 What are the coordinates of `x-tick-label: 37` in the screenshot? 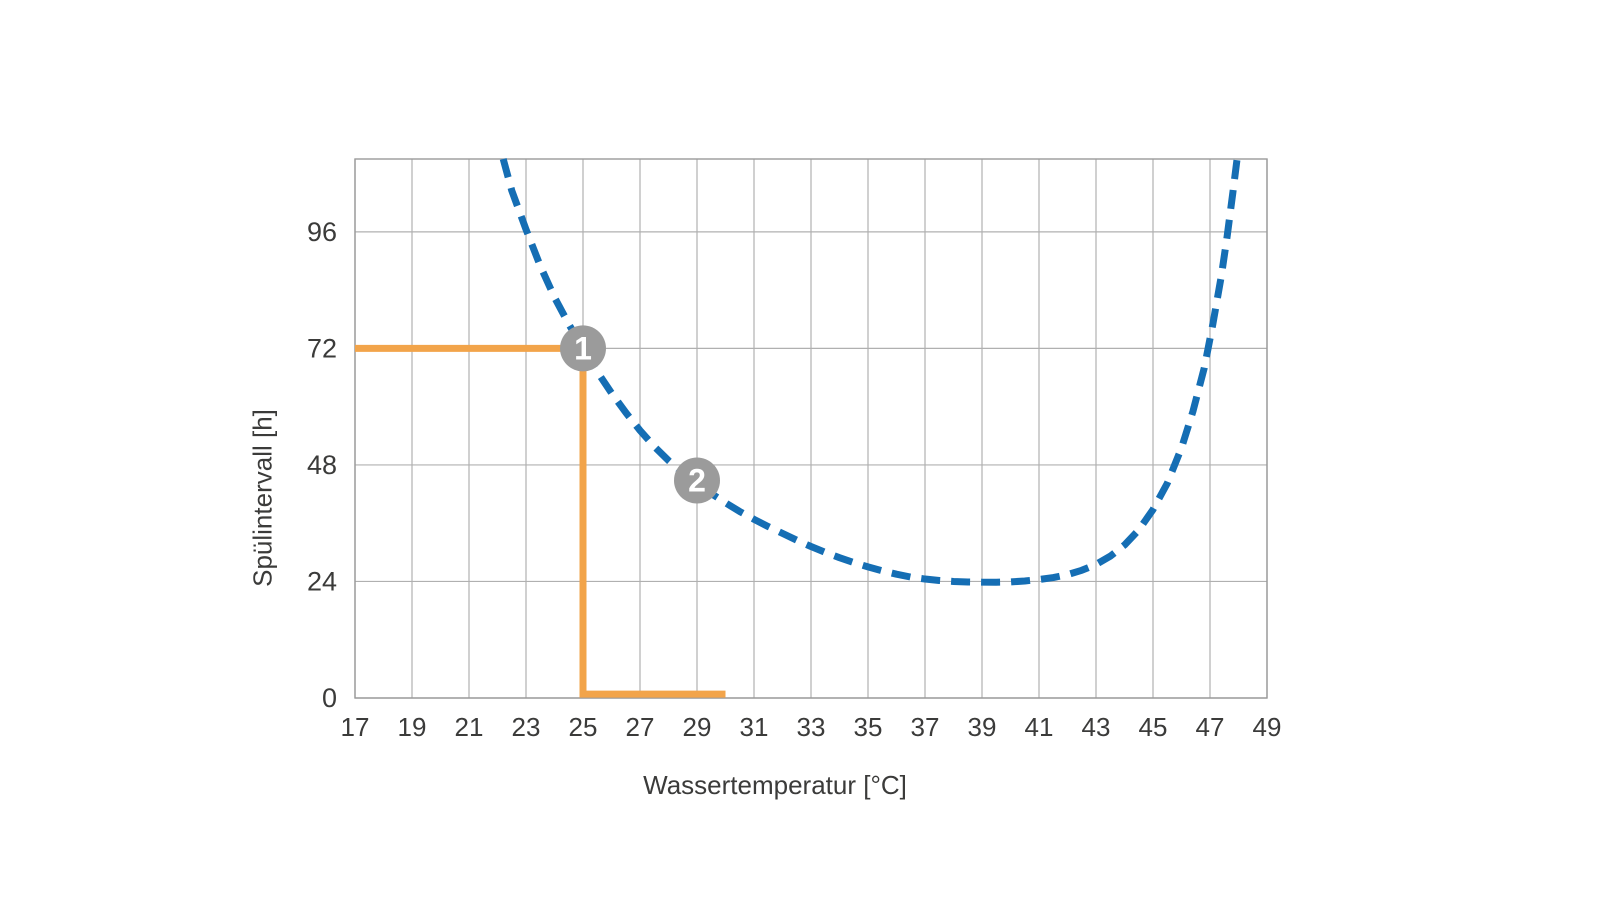 It's located at (925, 727).